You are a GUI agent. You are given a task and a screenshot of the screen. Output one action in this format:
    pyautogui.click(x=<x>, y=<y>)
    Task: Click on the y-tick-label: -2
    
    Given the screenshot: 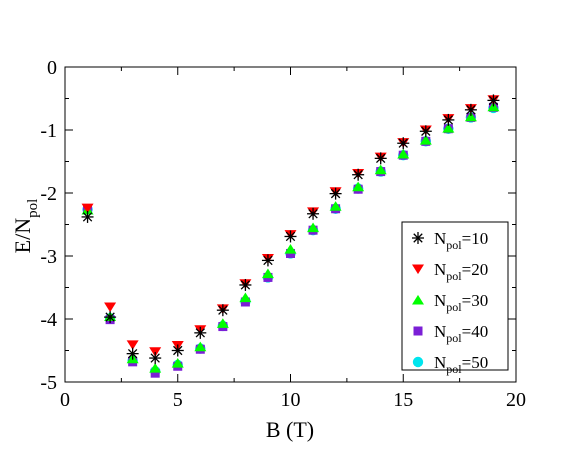 What is the action you would take?
    pyautogui.click(x=48, y=194)
    